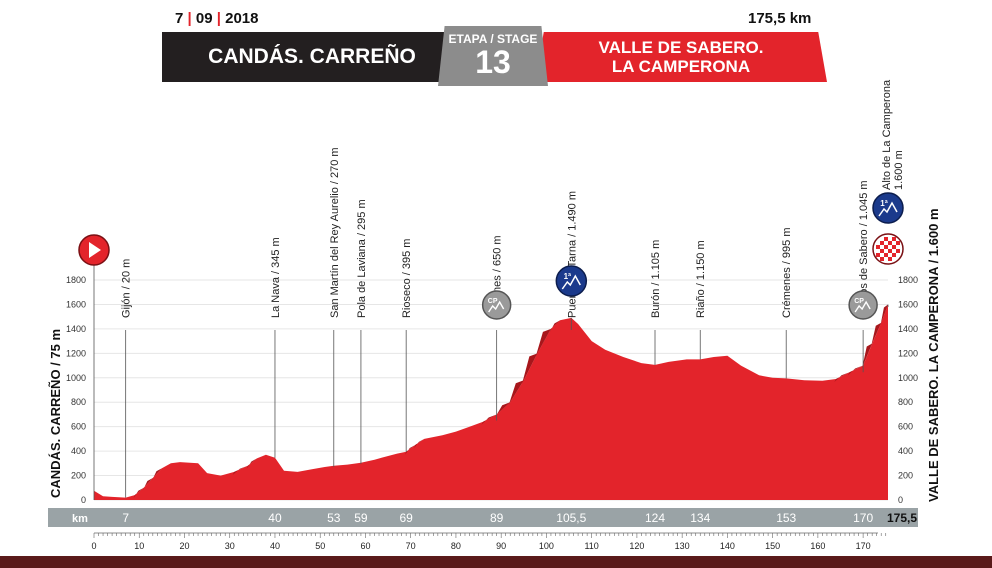 This screenshot has width=992, height=568. Describe the element at coordinates (275, 518) in the screenshot. I see `km-bar-waypoint-km: 40` at that location.